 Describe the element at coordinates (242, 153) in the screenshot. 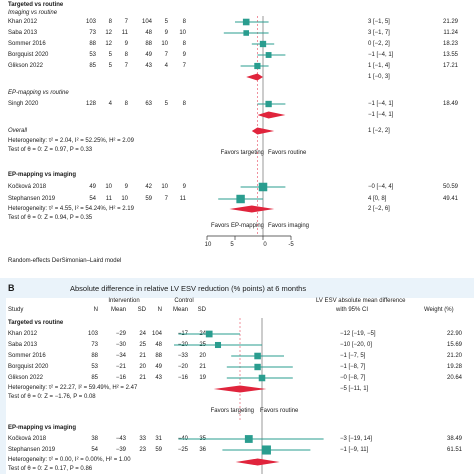

I see `favors-left-1: Favors targeting` at that location.